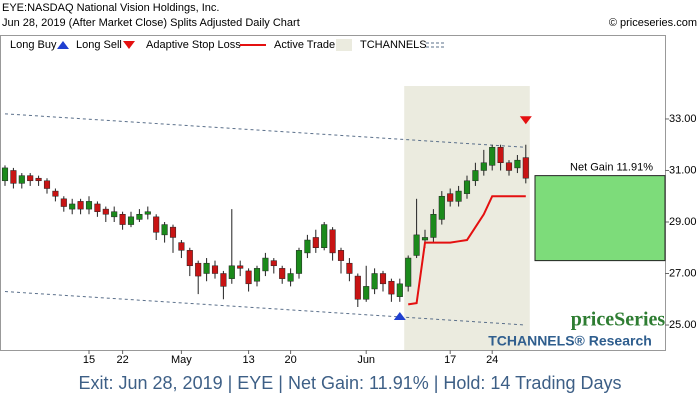 This screenshot has height=400, width=700. Describe the element at coordinates (683, 325) in the screenshot. I see `y-tick-label: 25.00` at that location.